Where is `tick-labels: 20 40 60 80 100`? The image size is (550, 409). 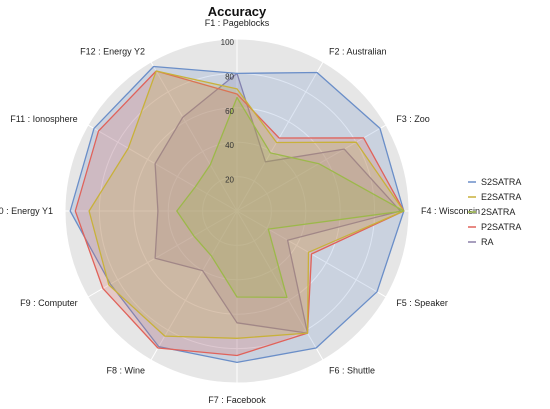 tick-labels: 20 40 60 80 100 is located at coordinates (228, 111).